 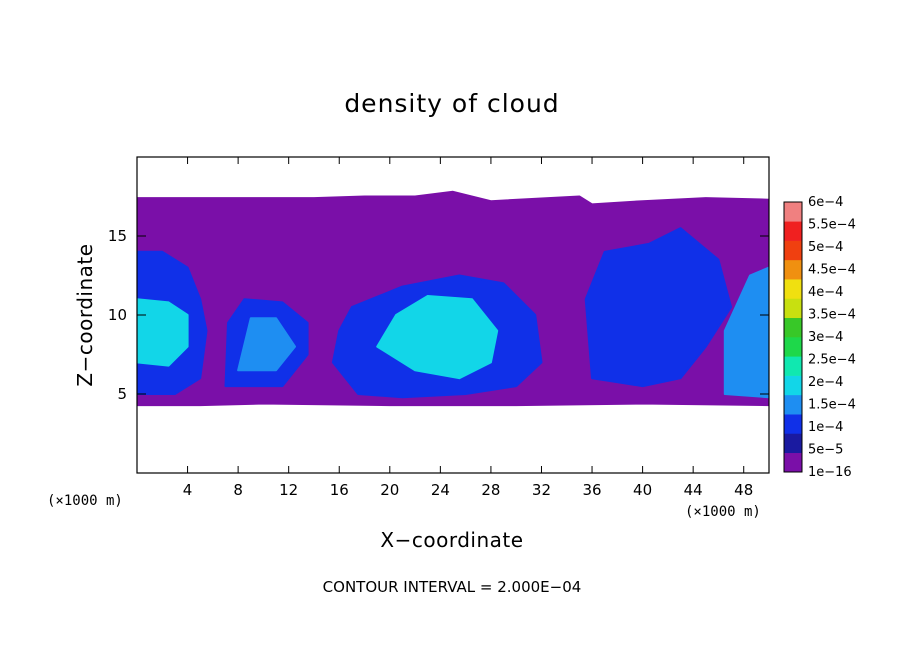 I want to click on x-axis-label: X−coordinate, so click(x=451, y=540).